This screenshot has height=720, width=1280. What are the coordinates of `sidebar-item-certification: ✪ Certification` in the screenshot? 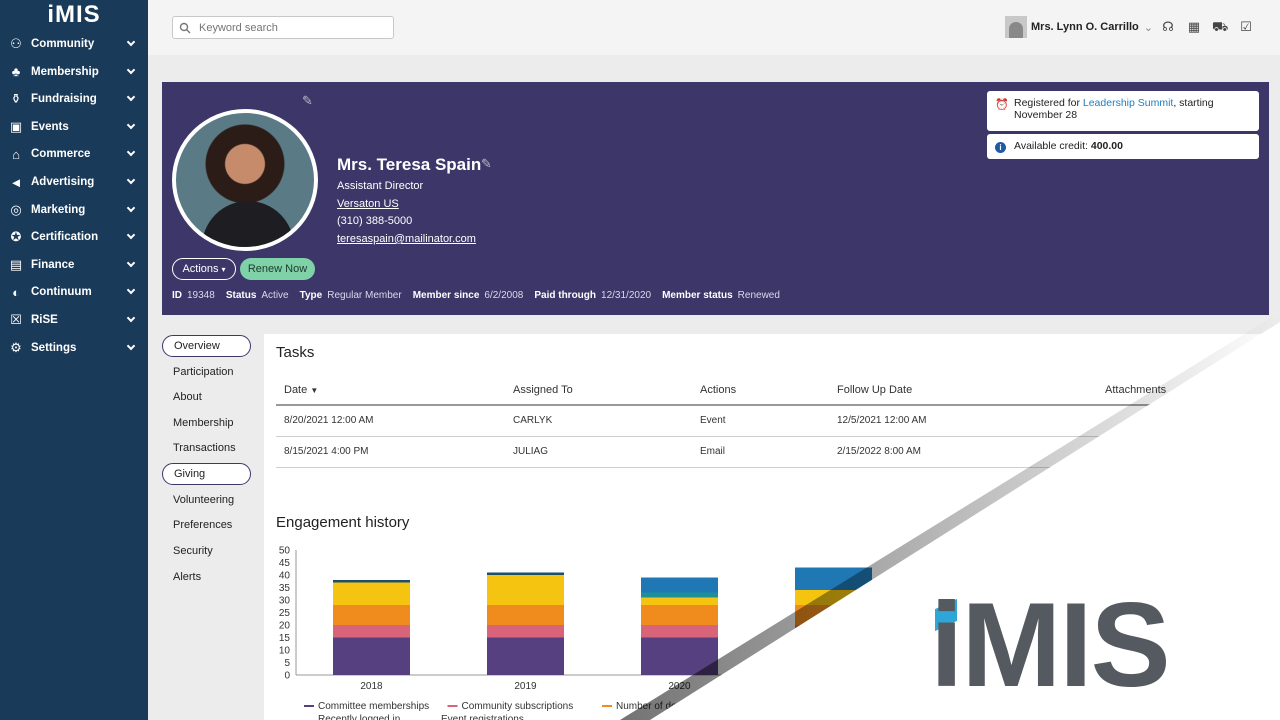 It's located at (74, 237).